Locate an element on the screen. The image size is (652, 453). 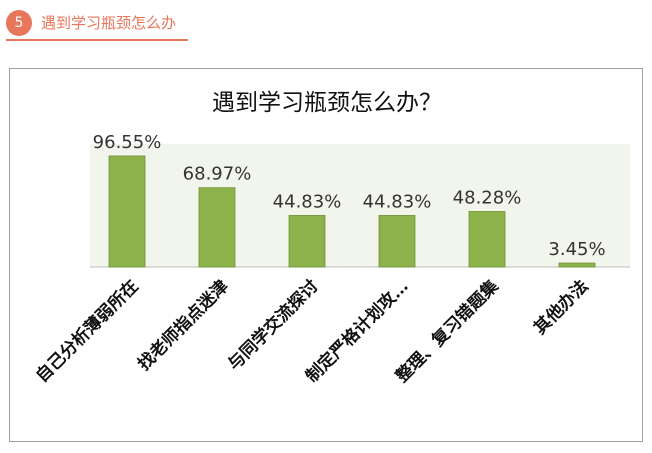
category-label: 与同学交流探讨 is located at coordinates (273, 325).